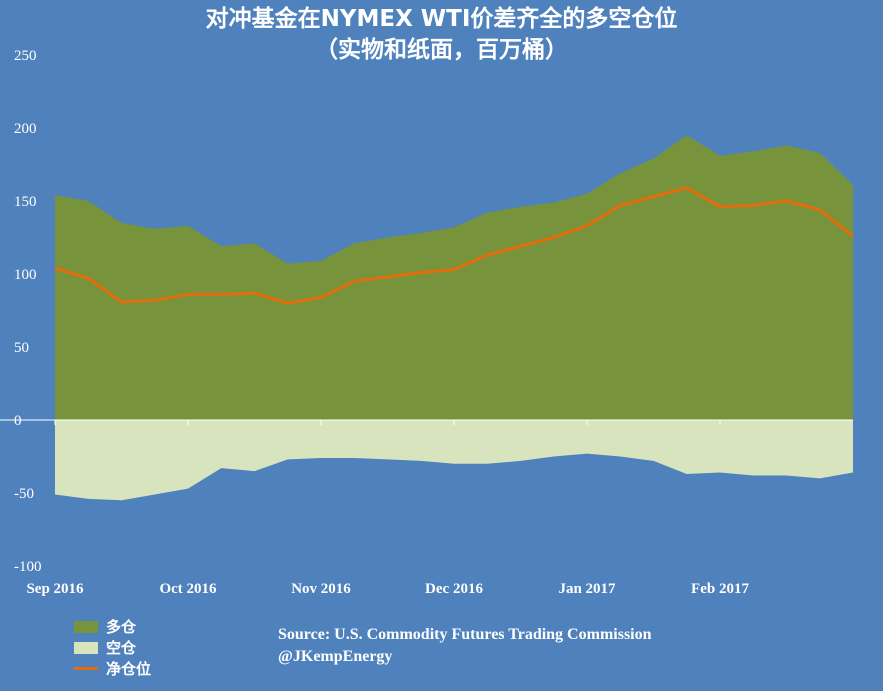  I want to click on legend-swatch-short, so click(86, 647).